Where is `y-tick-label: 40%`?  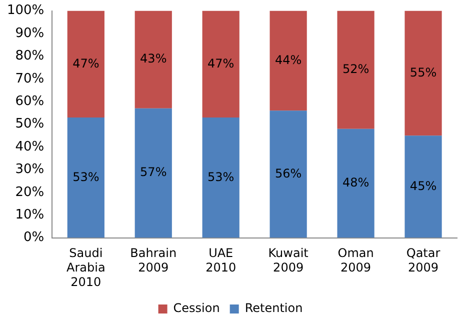
y-tick-label: 40% is located at coordinates (29, 146).